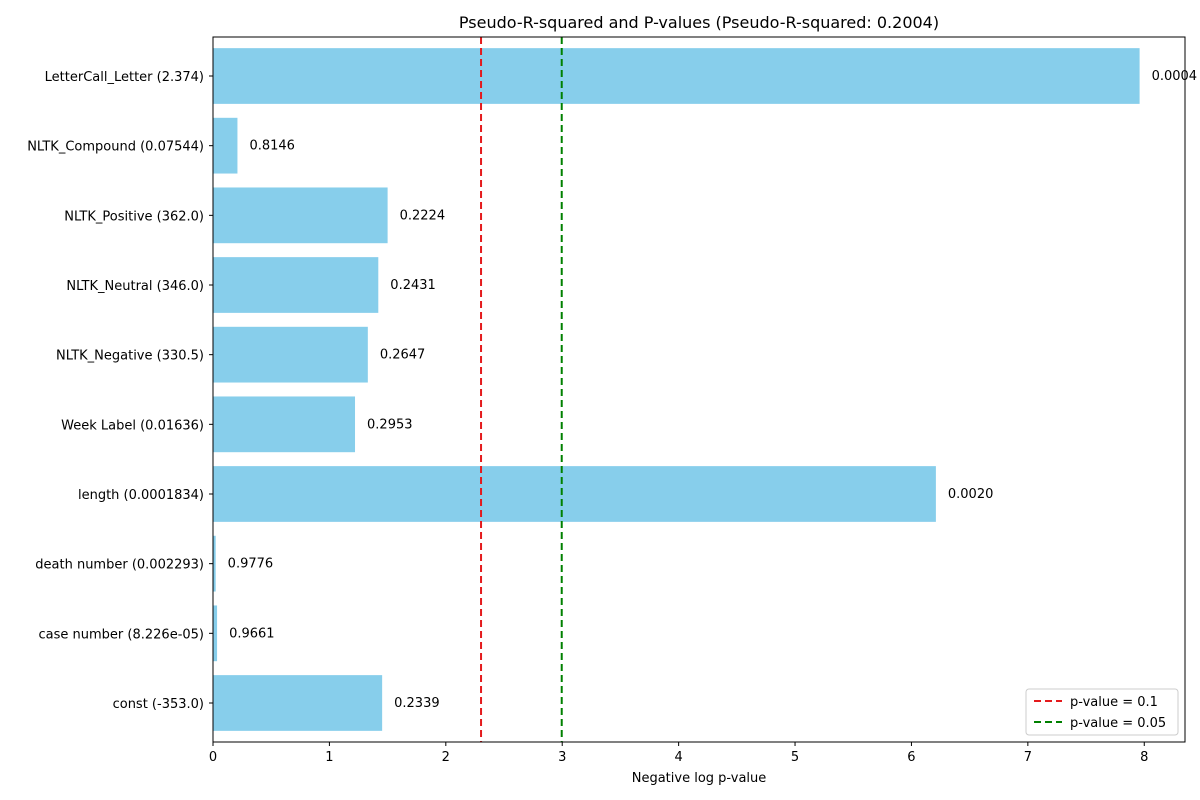 Image resolution: width=1200 pixels, height=800 pixels. I want to click on x-tick-label: 7, so click(1028, 757).